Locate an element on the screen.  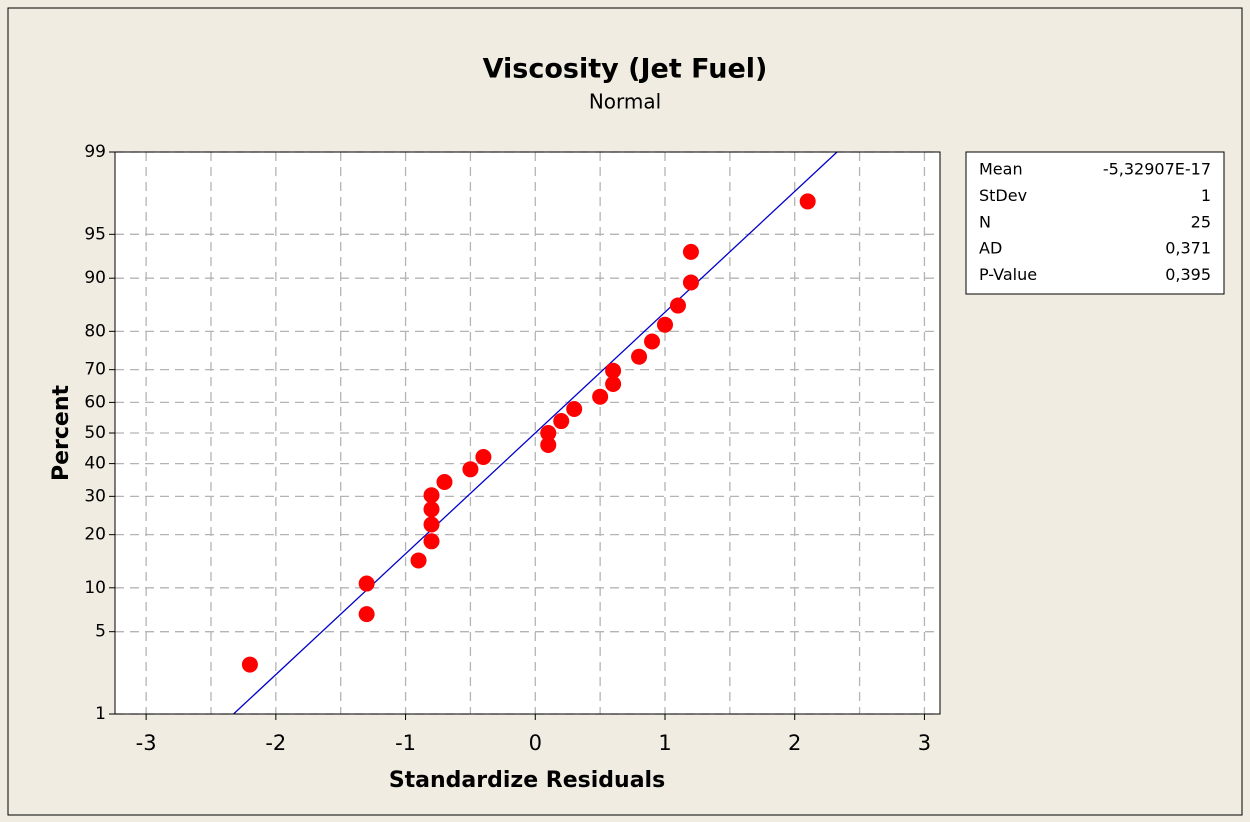
stat-value: 25 is located at coordinates (1201, 221).